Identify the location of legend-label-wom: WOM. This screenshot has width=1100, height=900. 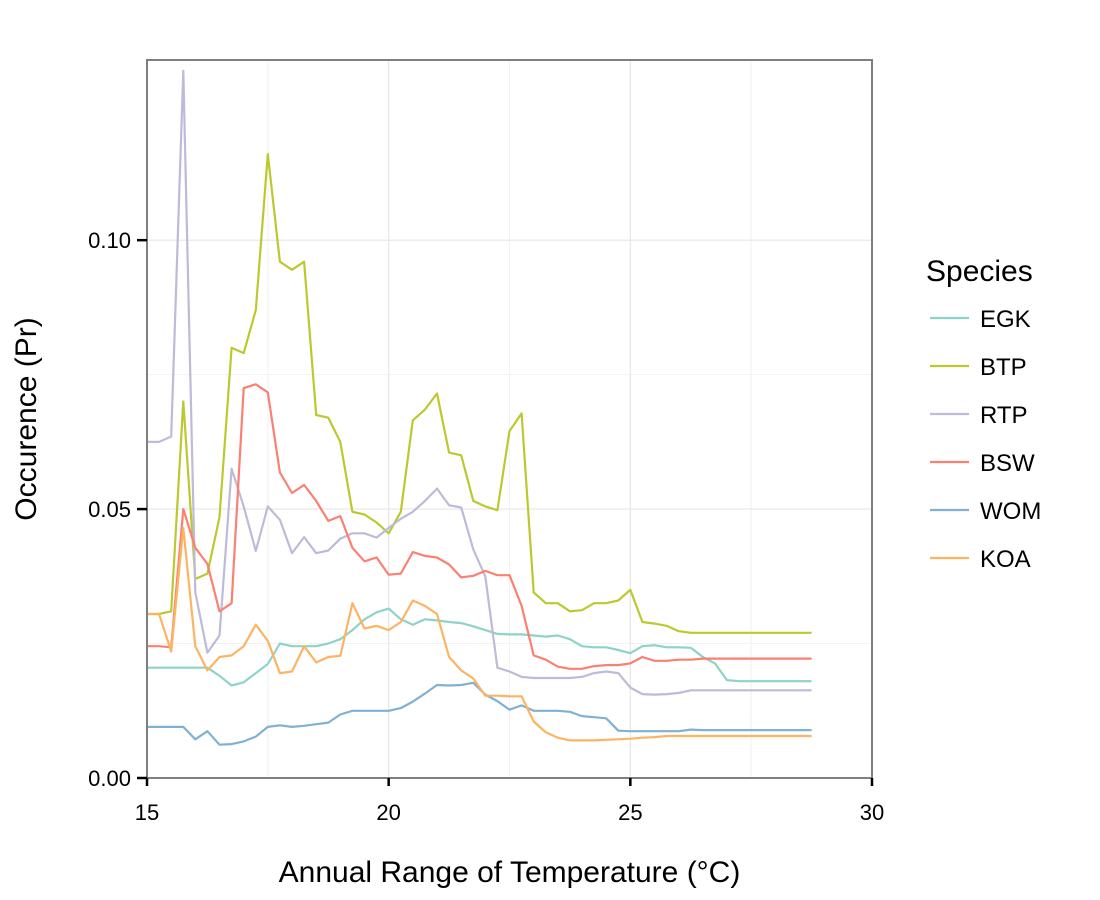
(1010, 511).